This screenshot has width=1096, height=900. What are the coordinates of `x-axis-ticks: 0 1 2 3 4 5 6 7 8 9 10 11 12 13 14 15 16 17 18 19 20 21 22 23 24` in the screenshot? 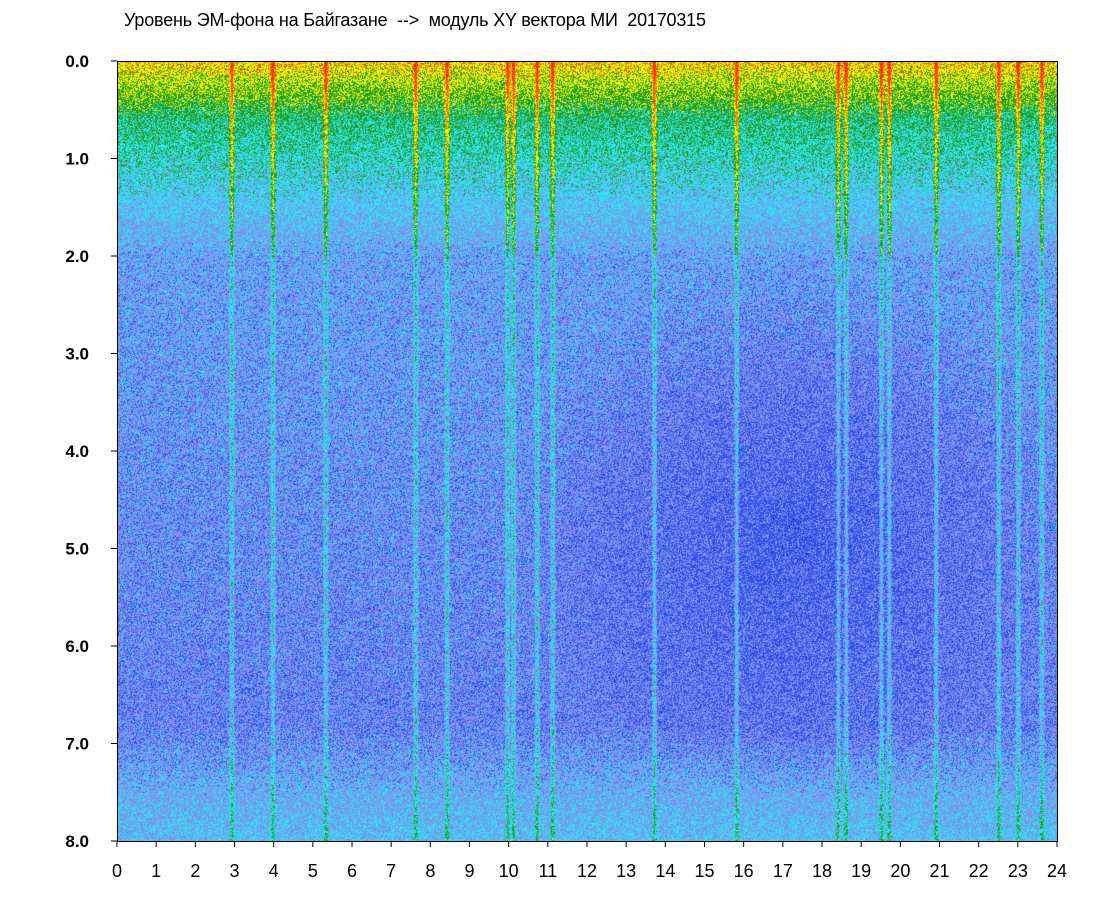 It's located at (589, 861).